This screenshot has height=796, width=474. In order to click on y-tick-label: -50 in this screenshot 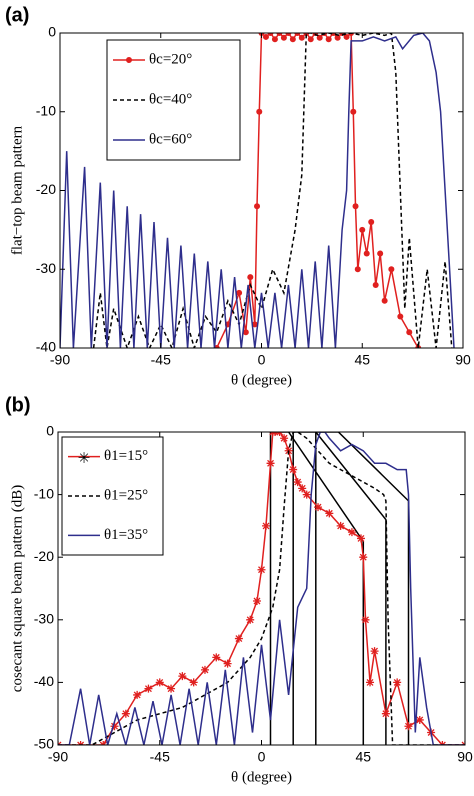, I will do `click(44, 744)`.